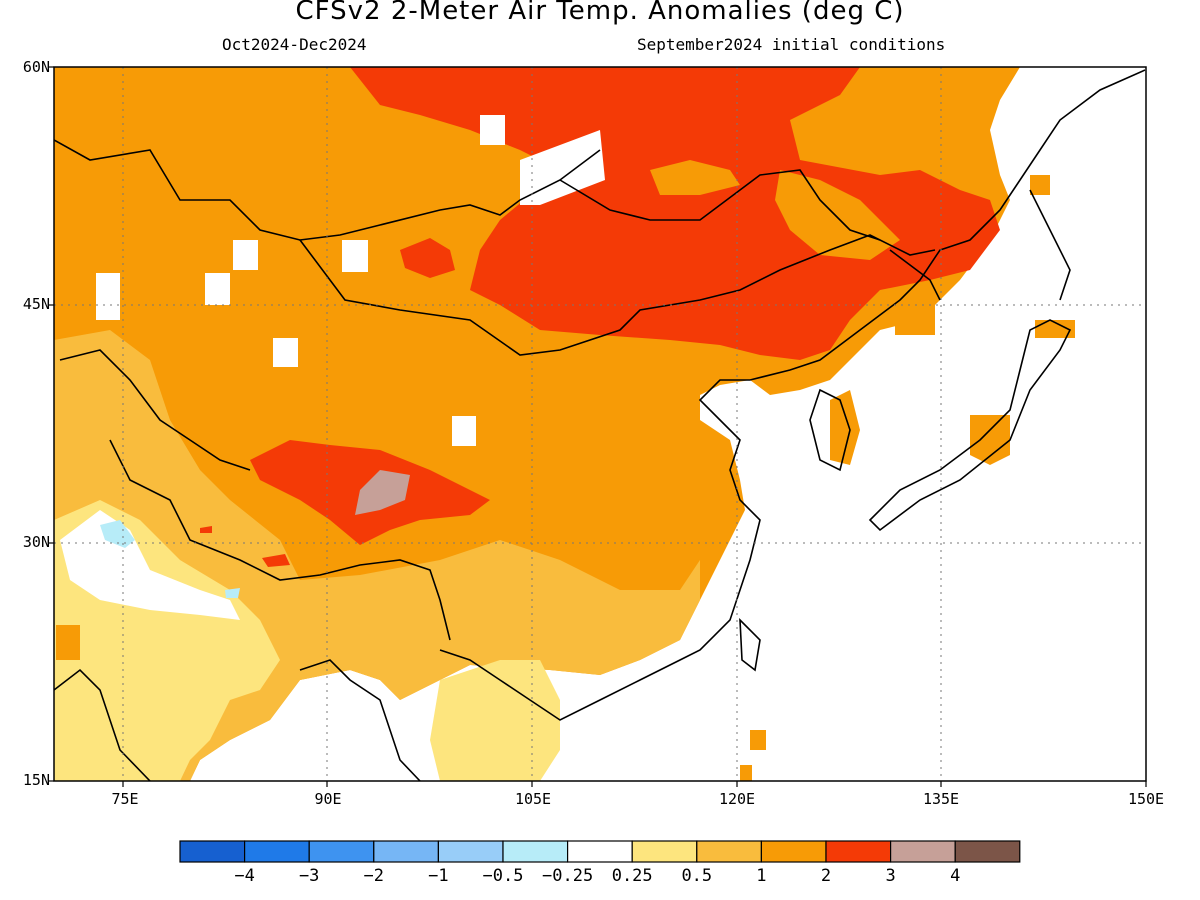 This screenshot has height=900, width=1200. What do you see at coordinates (170, 559) in the screenshot?
I see `anomaly-region-slight-cool` at bounding box center [170, 559].